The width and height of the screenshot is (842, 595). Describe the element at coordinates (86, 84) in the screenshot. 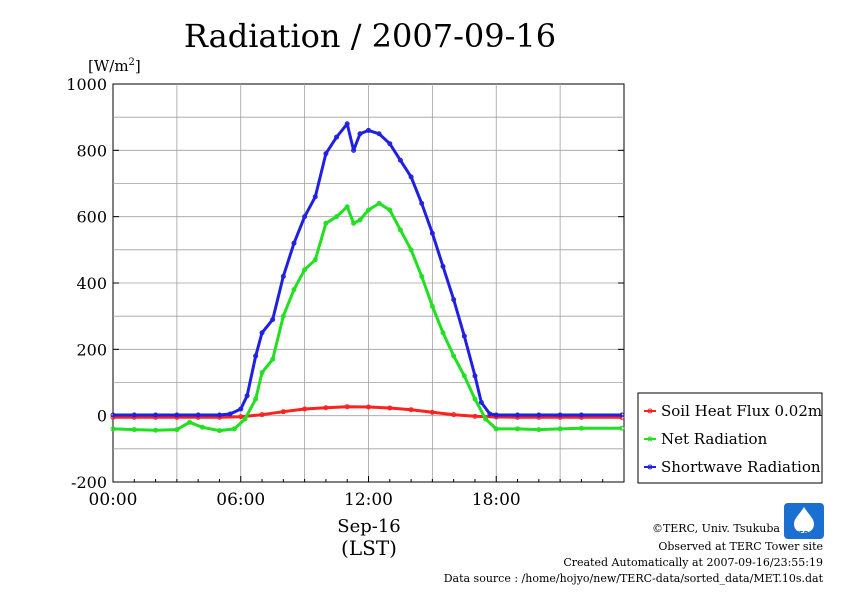

I see `y-tick-label: 1000` at that location.